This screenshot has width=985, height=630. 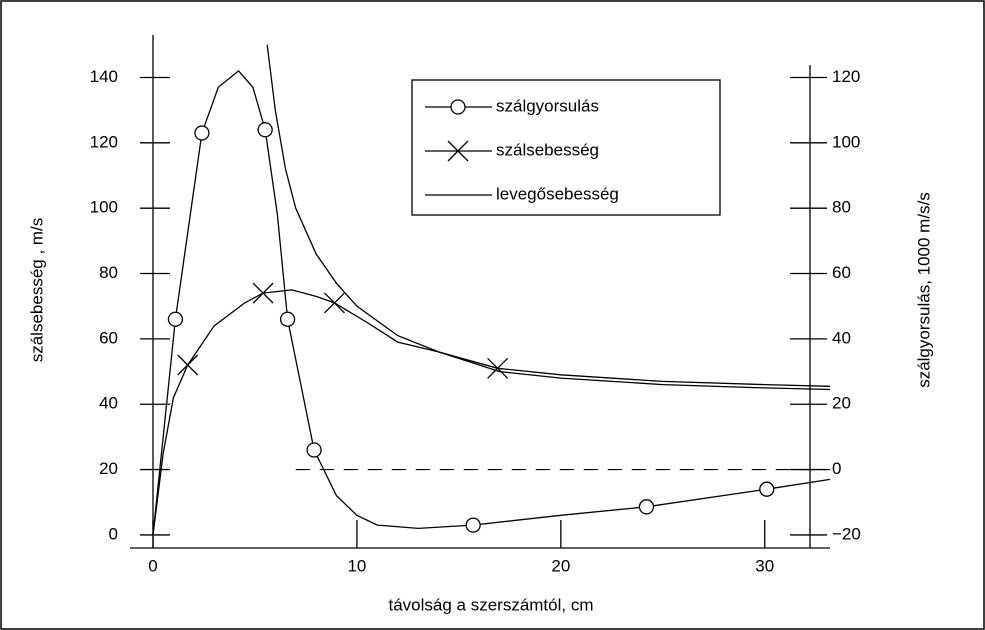 I want to click on y2-tick-label: 20, so click(x=841, y=403).